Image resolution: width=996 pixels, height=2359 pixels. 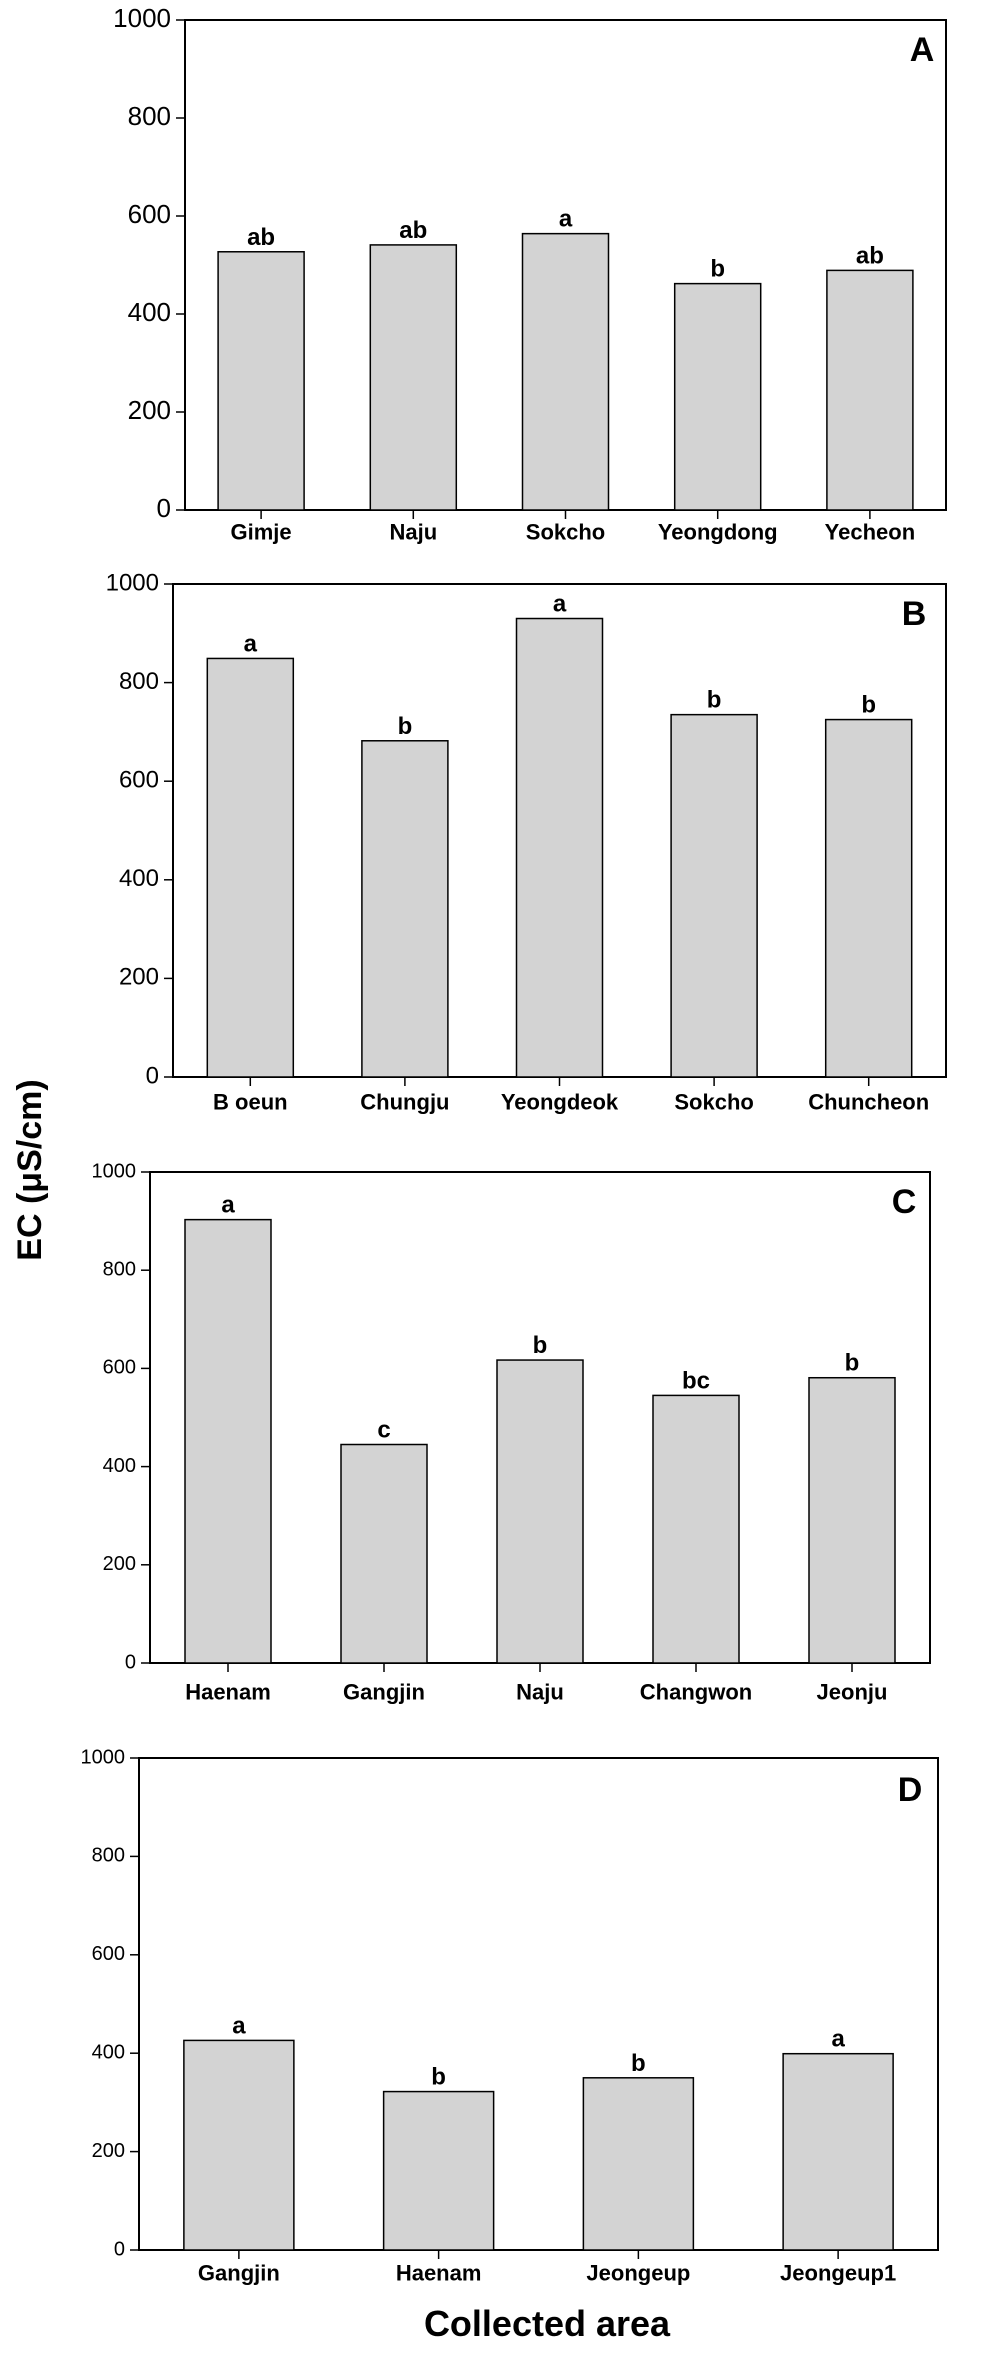 What do you see at coordinates (228, 1692) in the screenshot?
I see `panel-c-category-label: Haenam` at bounding box center [228, 1692].